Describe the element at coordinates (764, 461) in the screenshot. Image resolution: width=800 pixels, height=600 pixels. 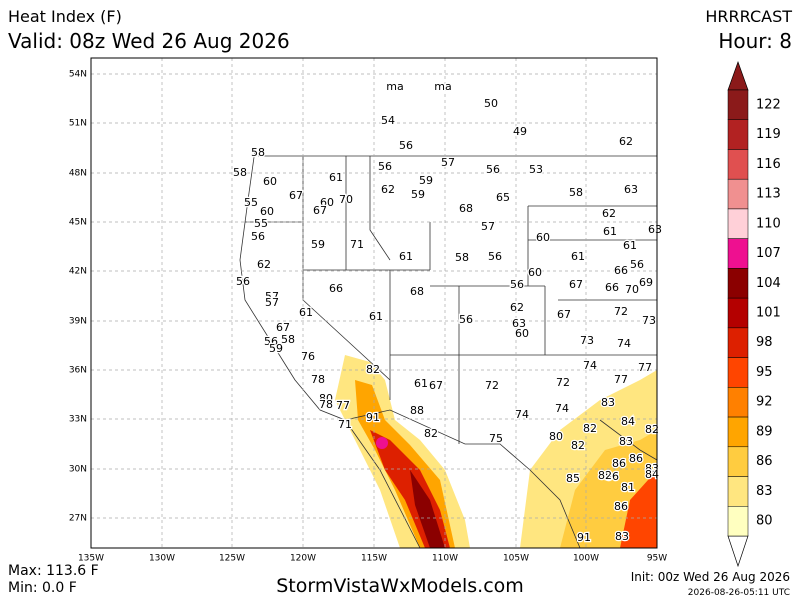
I see `colorbar-label: 86` at that location.